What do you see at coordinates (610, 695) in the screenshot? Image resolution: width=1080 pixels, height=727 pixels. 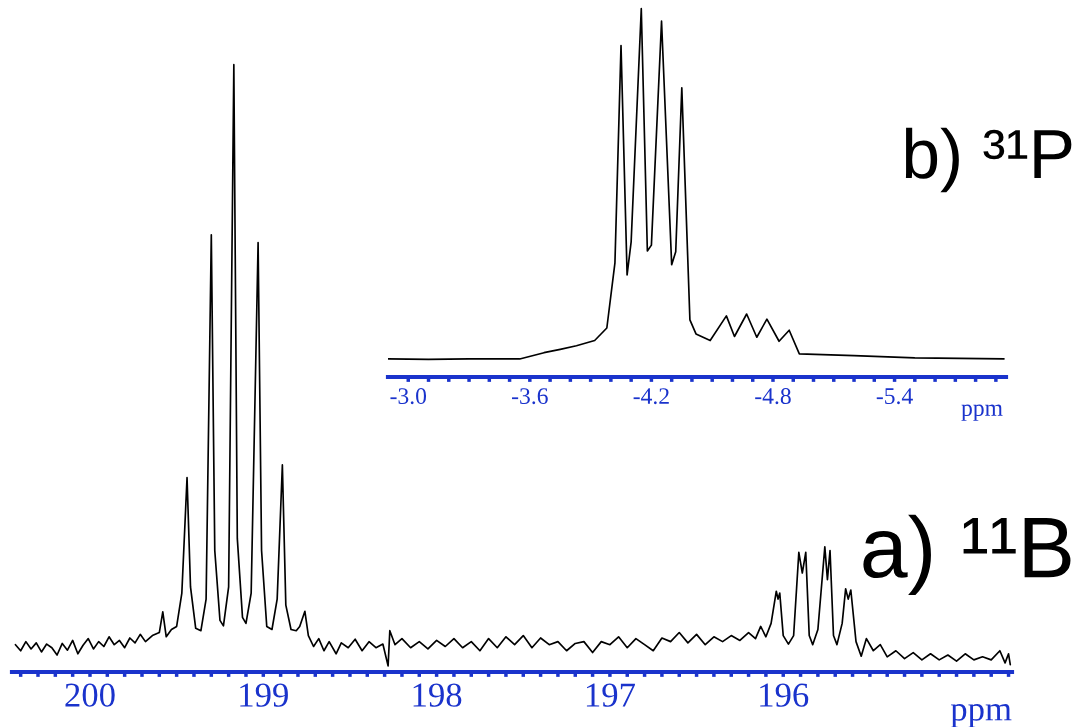 I see `x-tick-label: 197` at bounding box center [610, 695].